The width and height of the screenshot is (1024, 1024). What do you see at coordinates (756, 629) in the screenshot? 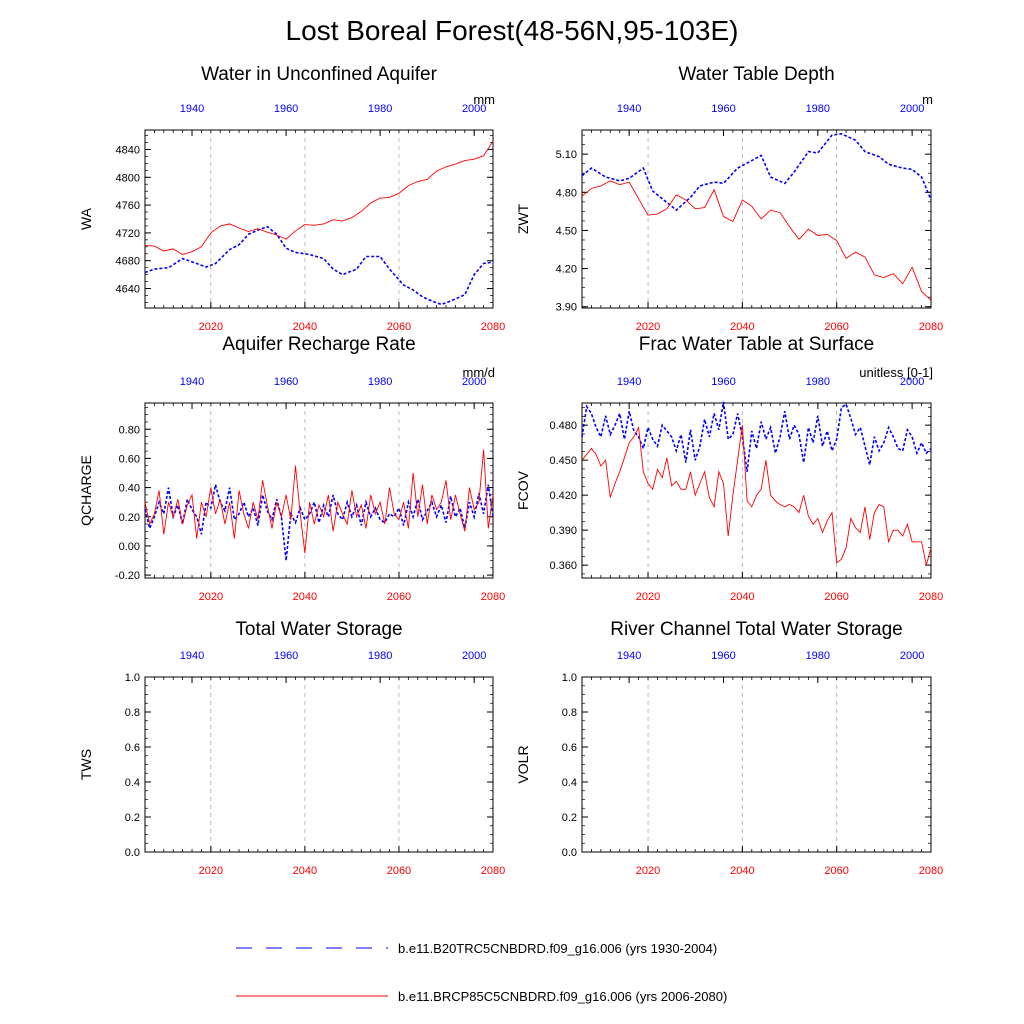
I see `panel-title: River Channel Total Water Storage` at bounding box center [756, 629].